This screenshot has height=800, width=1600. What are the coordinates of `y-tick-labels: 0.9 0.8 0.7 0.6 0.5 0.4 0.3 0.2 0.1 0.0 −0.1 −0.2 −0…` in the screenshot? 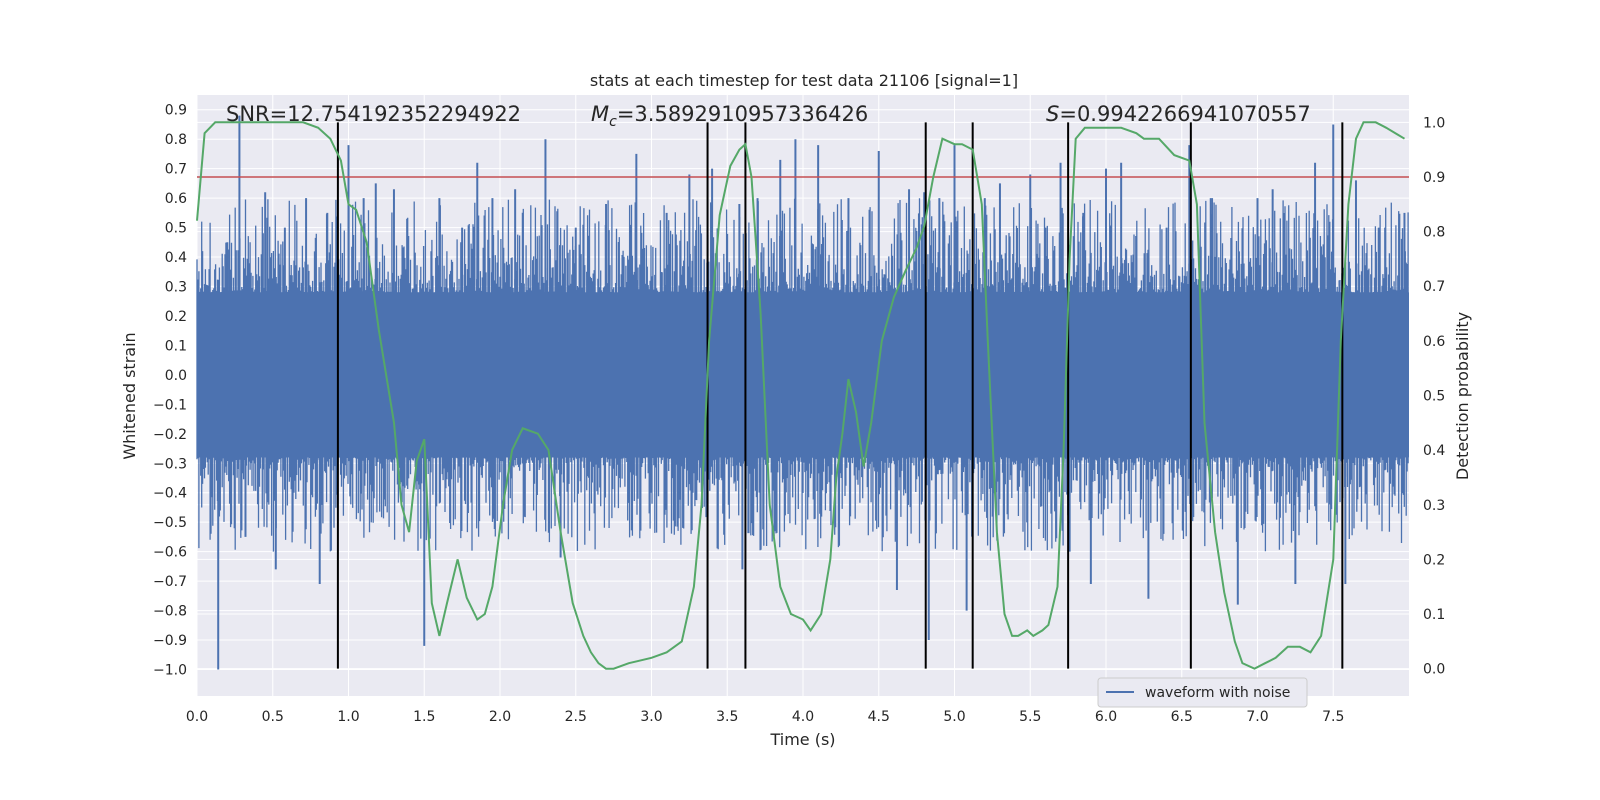 It's located at (170, 391).